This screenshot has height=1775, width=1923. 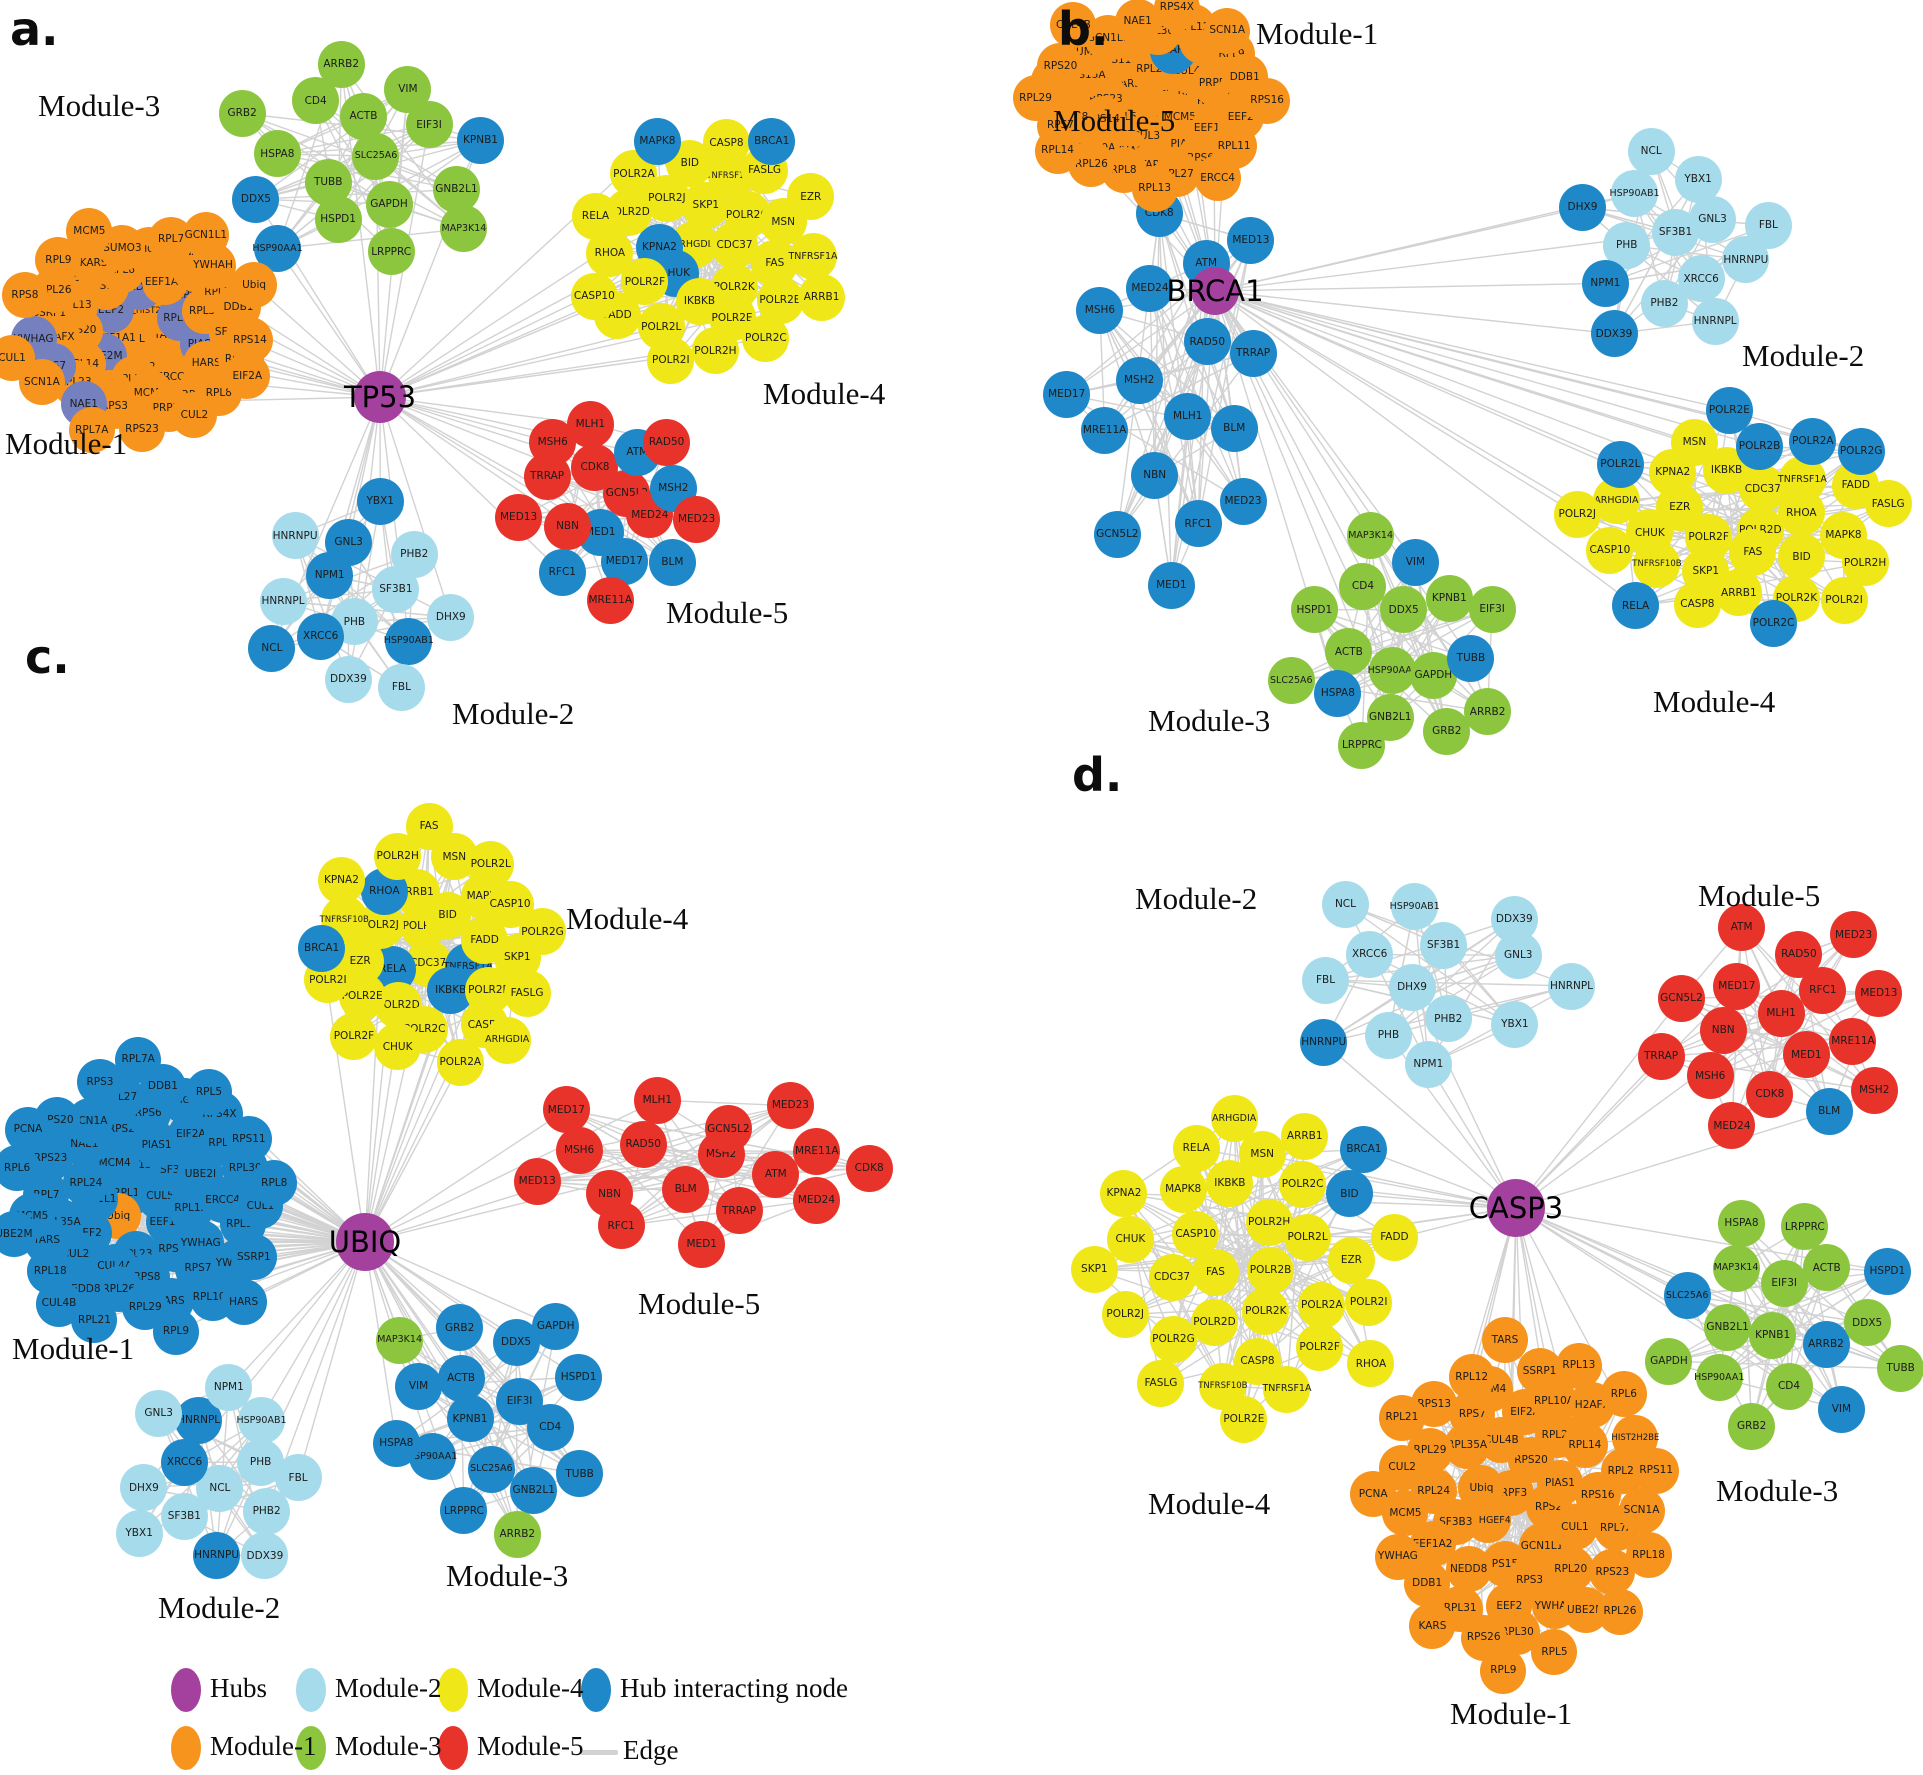 I want to click on node-rpl5: RPL5, so click(x=1554, y=1652).